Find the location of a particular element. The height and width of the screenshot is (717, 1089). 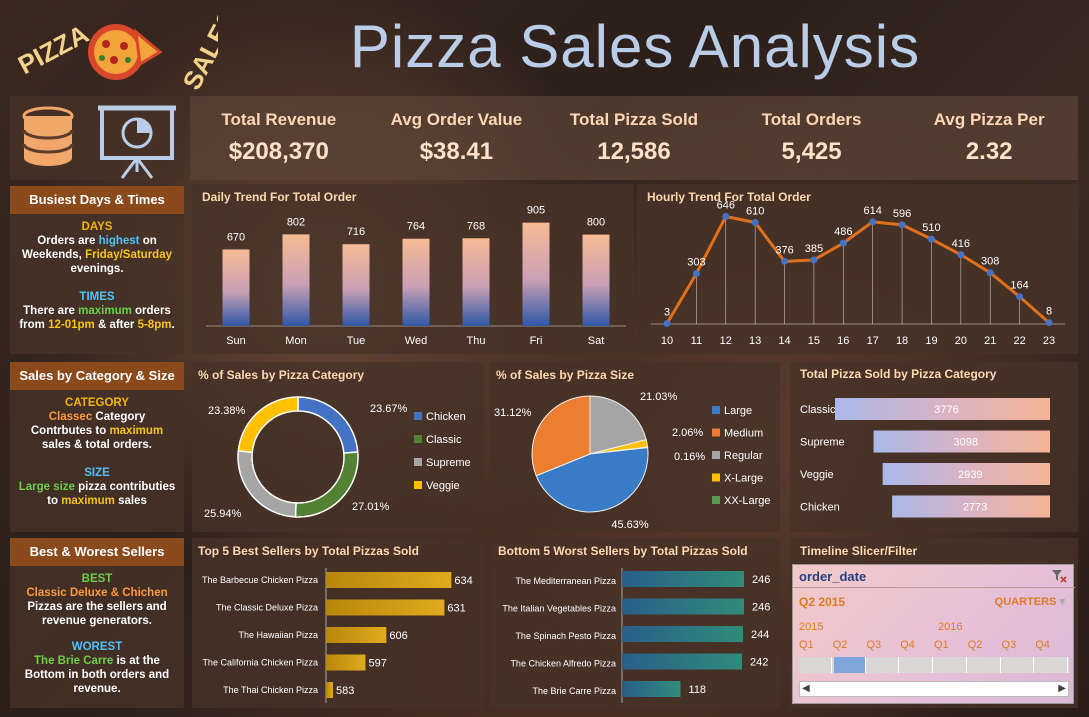

scroll-right-arrow-icon: ▶ is located at coordinates (1062, 688).